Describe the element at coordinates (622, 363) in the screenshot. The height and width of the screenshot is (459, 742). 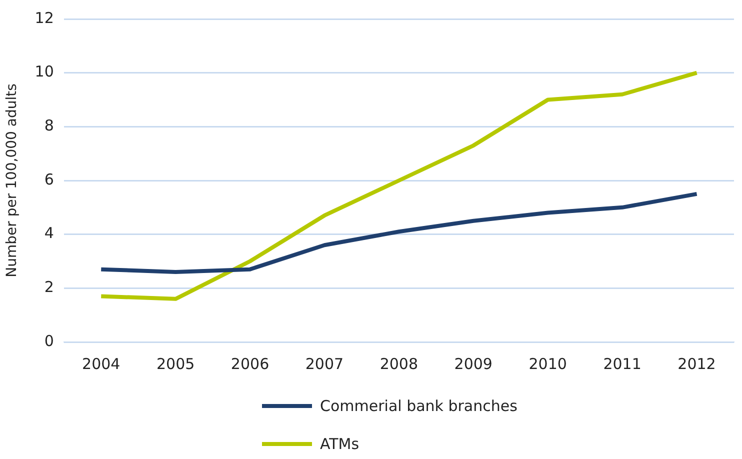
I see `x-tick-label: 2011` at that location.